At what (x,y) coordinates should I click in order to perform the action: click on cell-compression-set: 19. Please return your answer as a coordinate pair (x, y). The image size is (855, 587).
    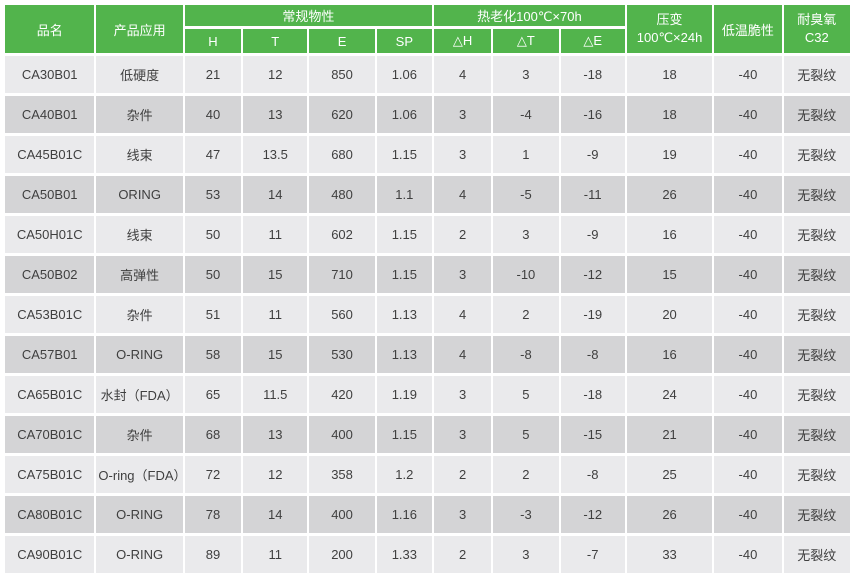
    Looking at the image, I should click on (669, 154).